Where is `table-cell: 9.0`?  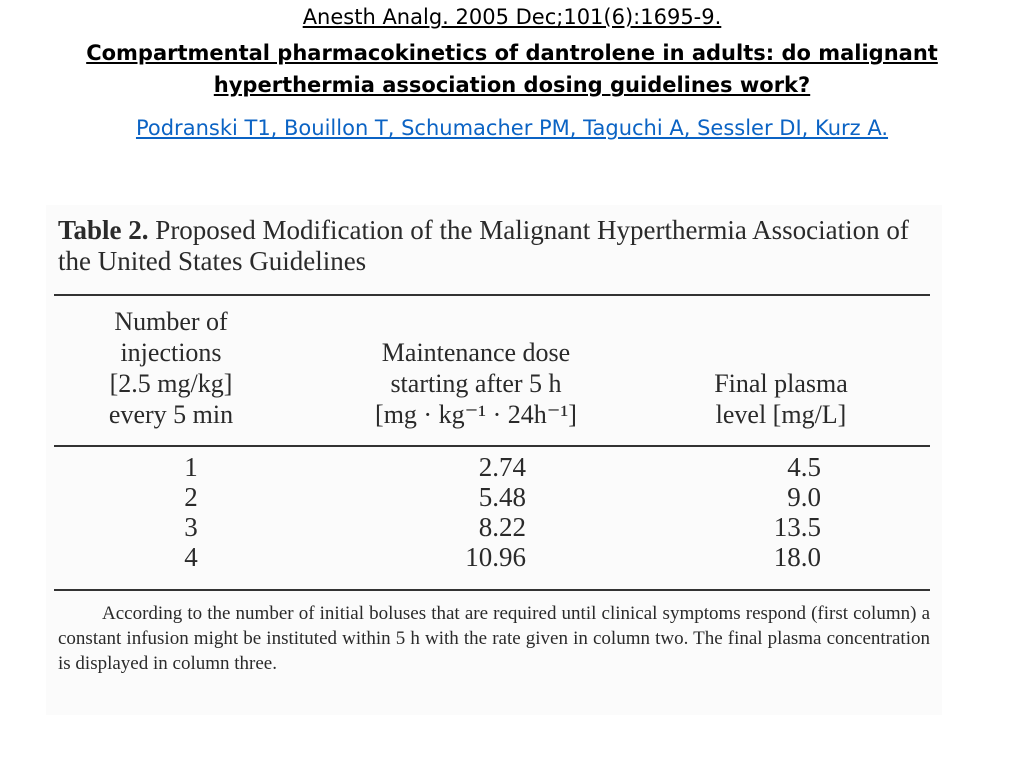
table-cell: 9.0 is located at coordinates (804, 497).